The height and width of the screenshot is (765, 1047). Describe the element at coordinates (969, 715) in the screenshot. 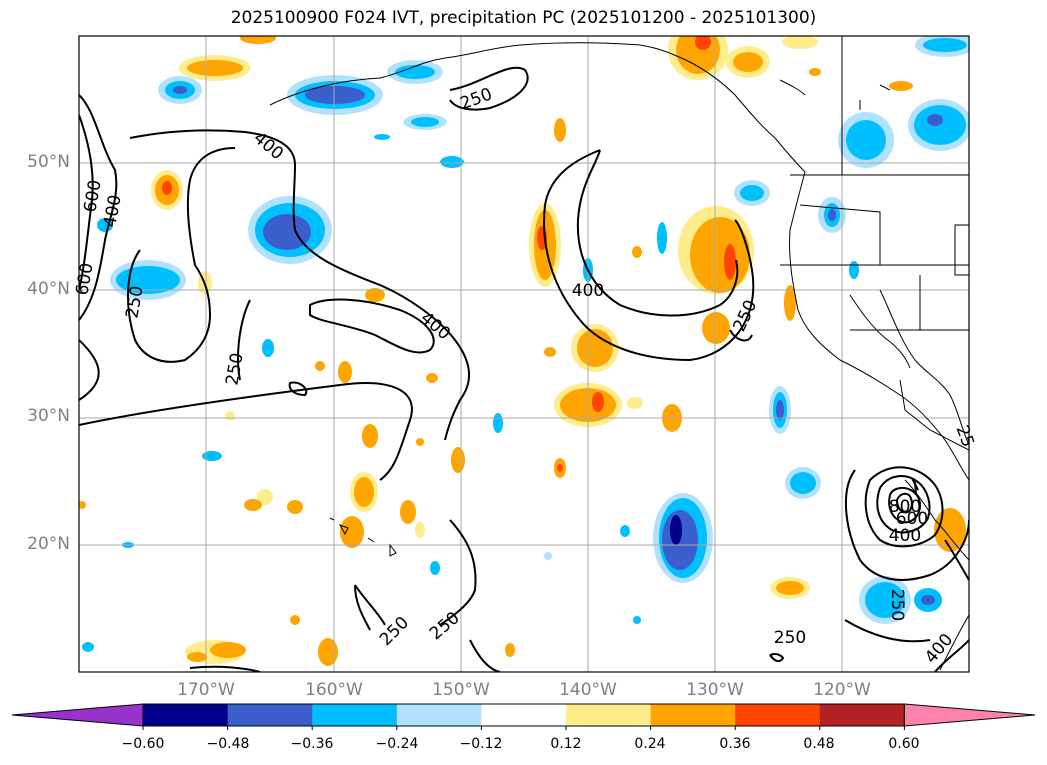

I see `colorbar-extend-max` at that location.